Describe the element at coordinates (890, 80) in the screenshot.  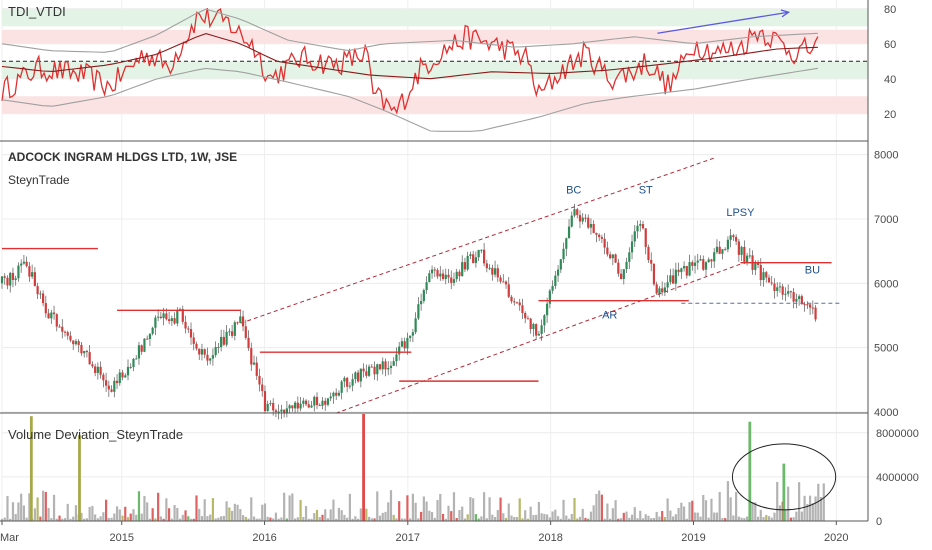
I see `tdi-ytick-label: 40` at that location.